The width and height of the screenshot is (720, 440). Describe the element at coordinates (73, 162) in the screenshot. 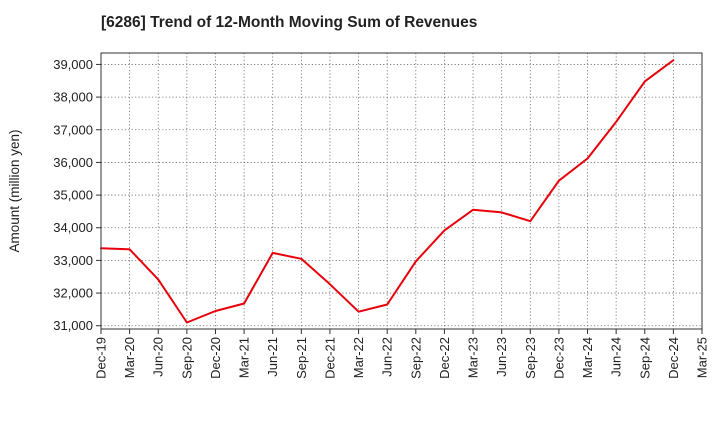

I see `y-tick-label: 36,000` at that location.